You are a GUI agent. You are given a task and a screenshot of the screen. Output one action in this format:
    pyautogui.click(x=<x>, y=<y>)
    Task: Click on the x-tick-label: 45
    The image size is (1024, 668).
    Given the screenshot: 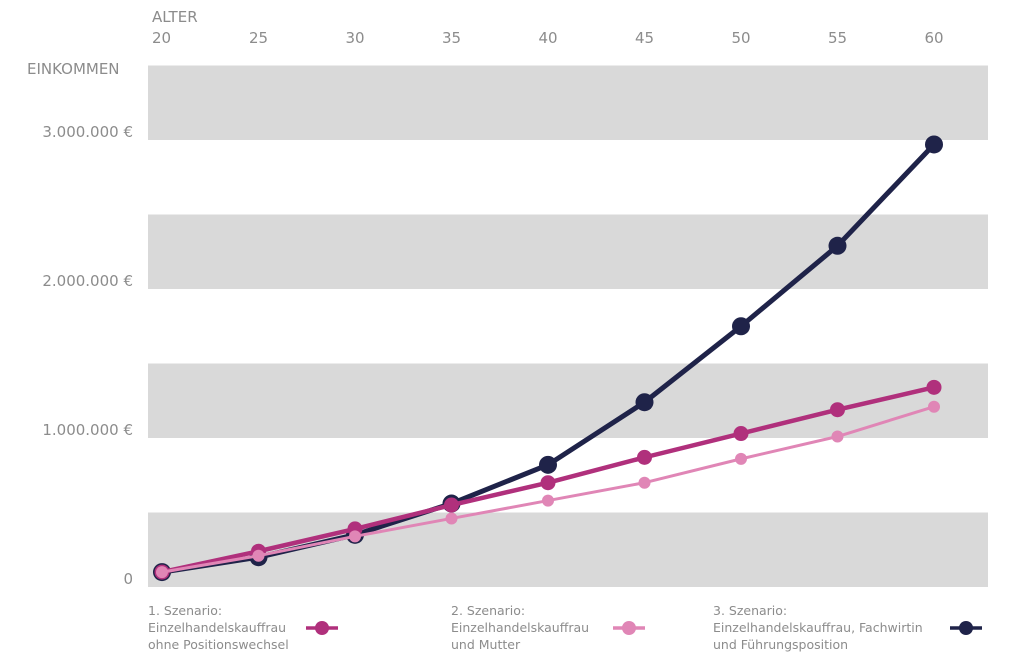 What is the action you would take?
    pyautogui.click(x=644, y=38)
    